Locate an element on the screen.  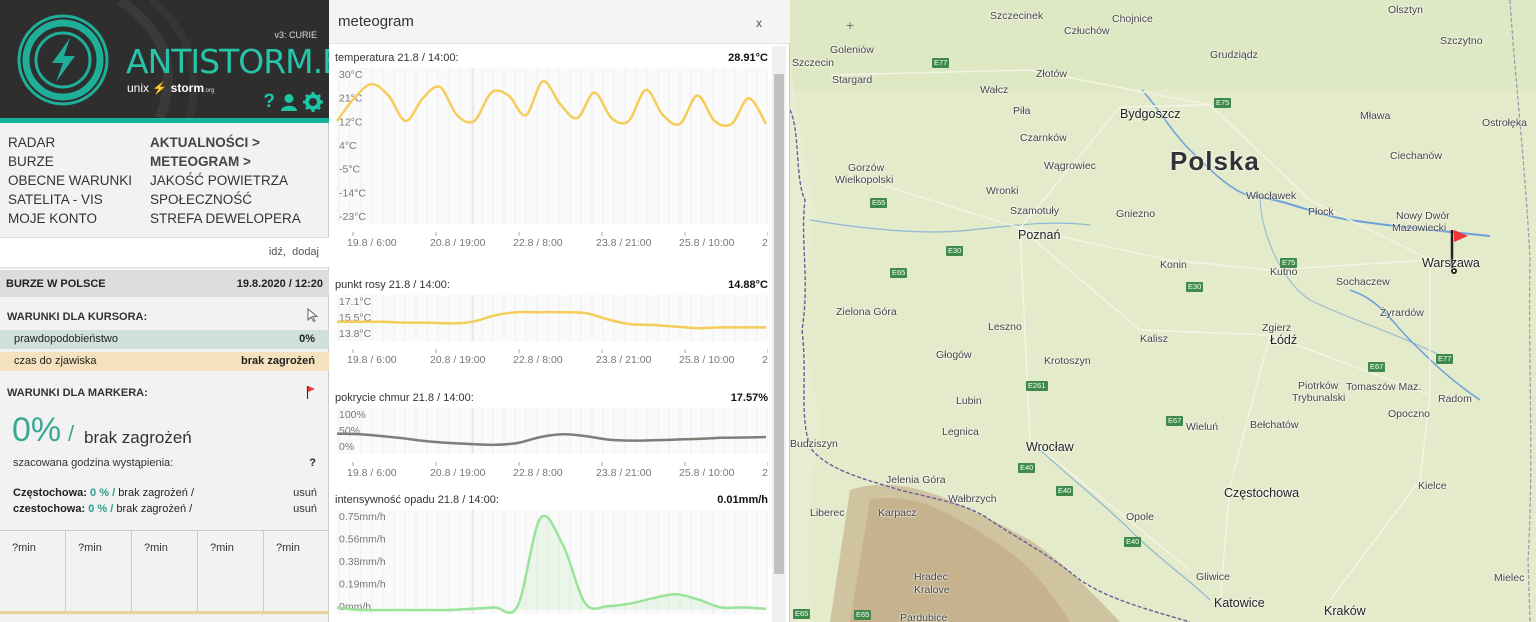
unixstorm-label: unix ⚡ storm.org is located at coordinates (170, 88).